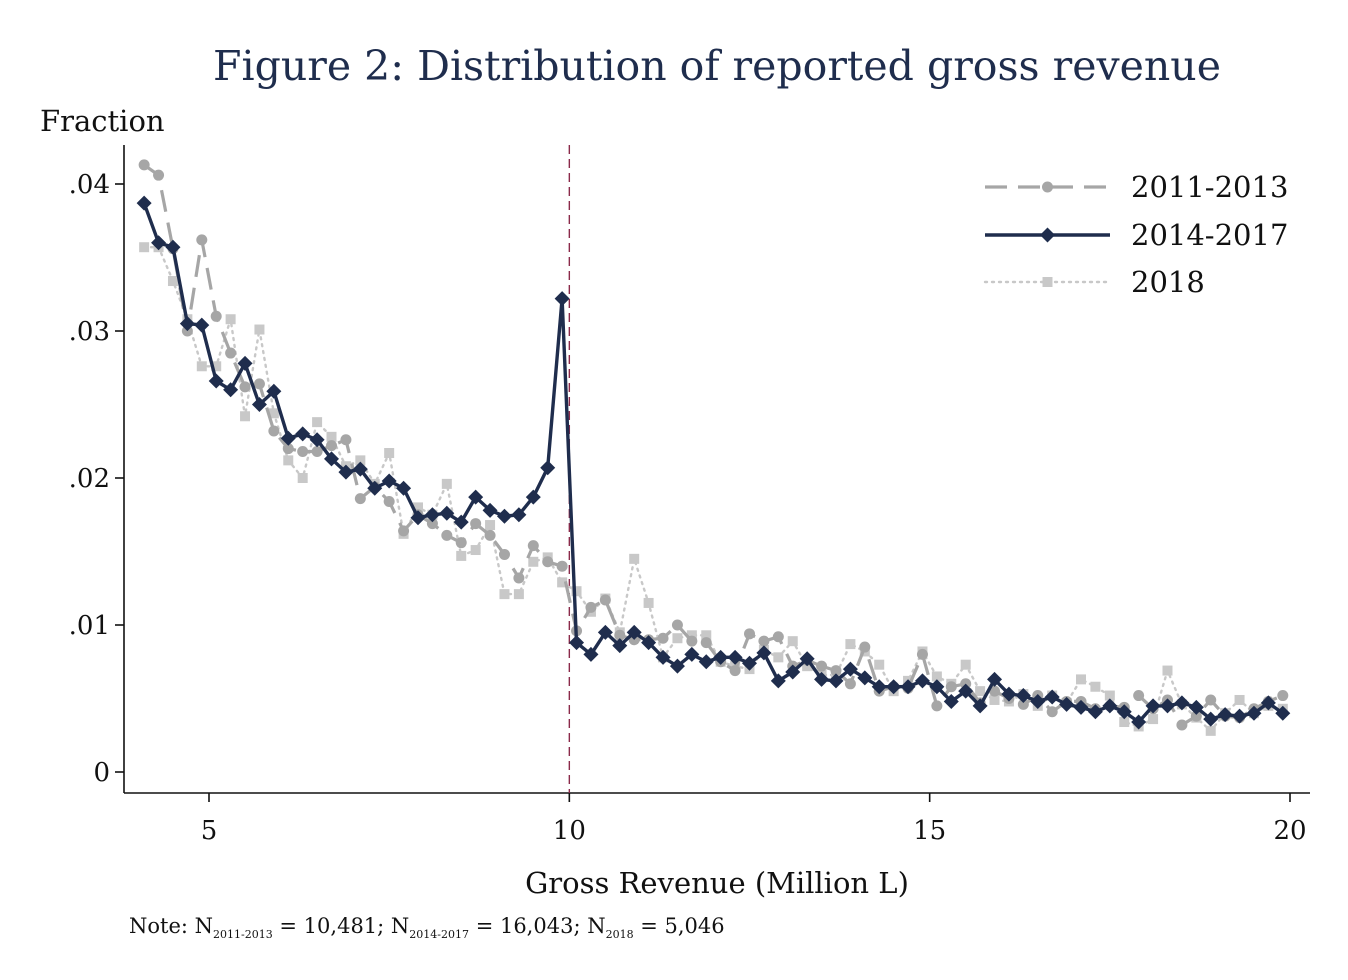 The height and width of the screenshot is (980, 1348). What do you see at coordinates (89, 185) in the screenshot?
I see `y-tick-label: .04` at bounding box center [89, 185].